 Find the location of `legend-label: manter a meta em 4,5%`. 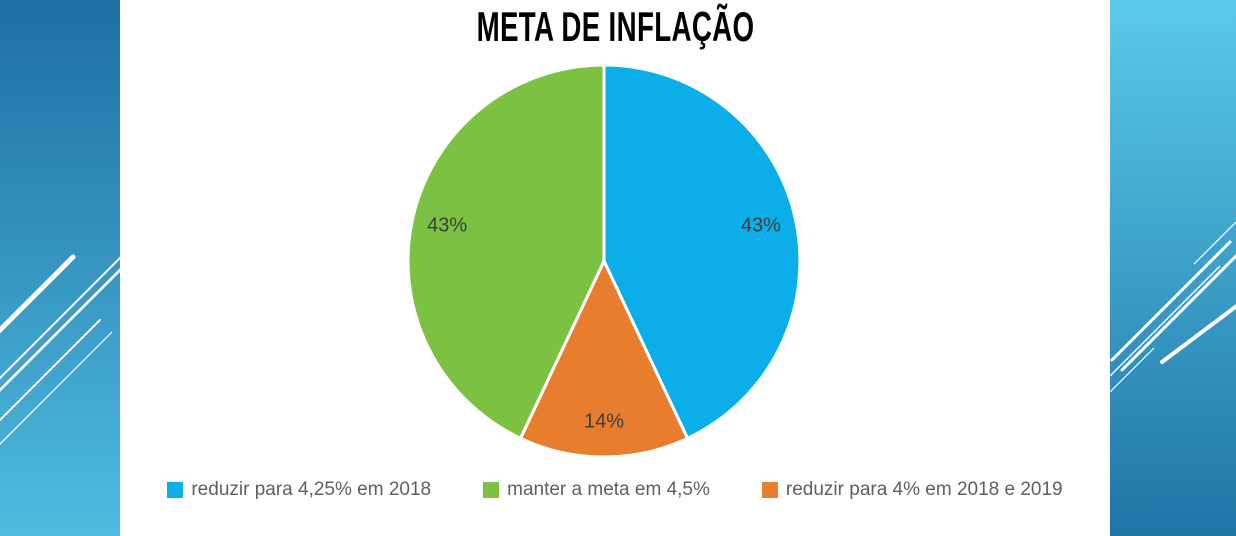

legend-label: manter a meta em 4,5% is located at coordinates (608, 489).